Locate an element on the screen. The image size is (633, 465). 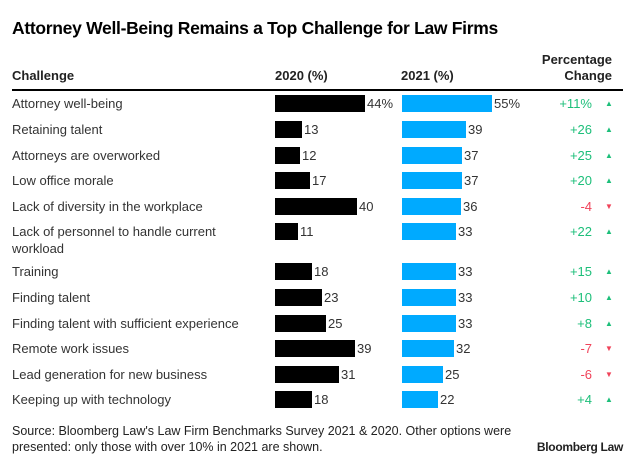
value-label-2020: 25 is located at coordinates (335, 323).